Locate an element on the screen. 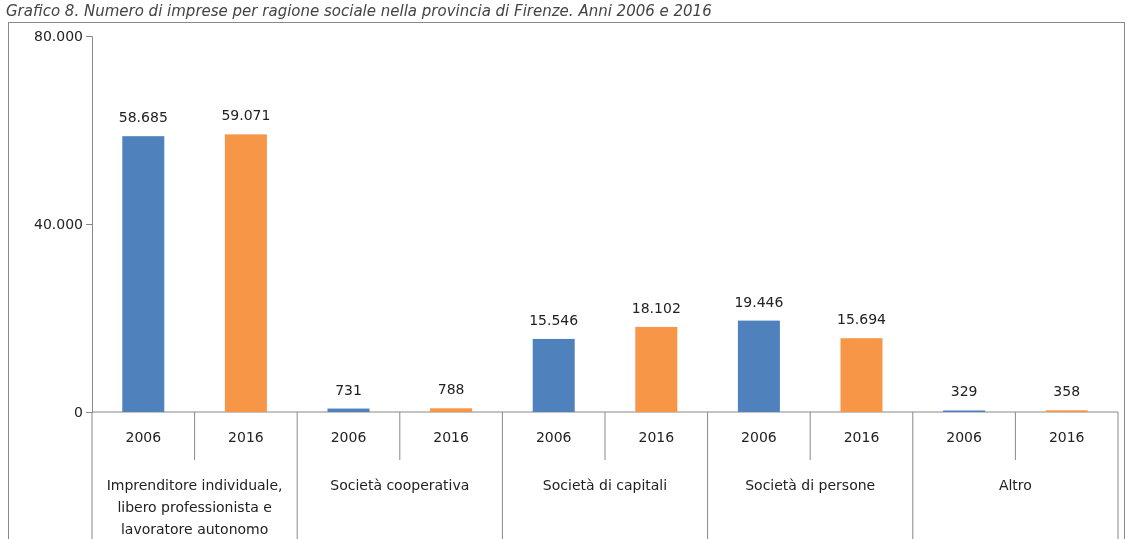  data-label: 19.446 is located at coordinates (759, 301).